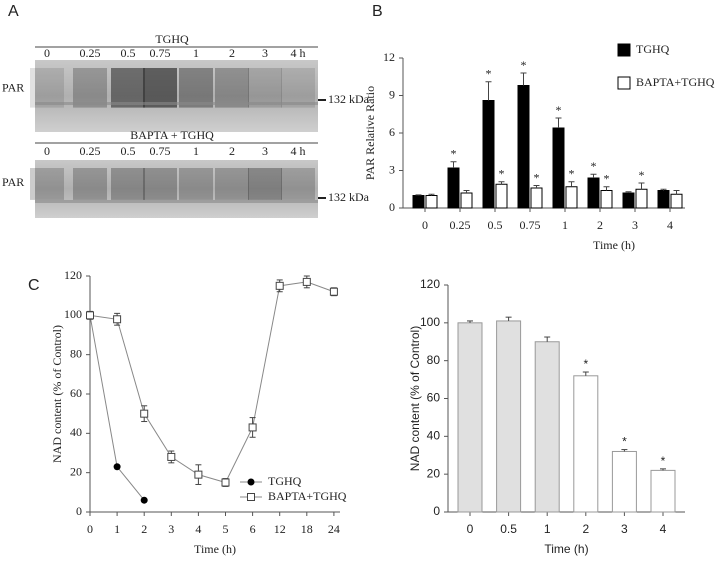  What do you see at coordinates (392, 169) in the screenshot?
I see `y-tick-label: 3` at bounding box center [392, 169].